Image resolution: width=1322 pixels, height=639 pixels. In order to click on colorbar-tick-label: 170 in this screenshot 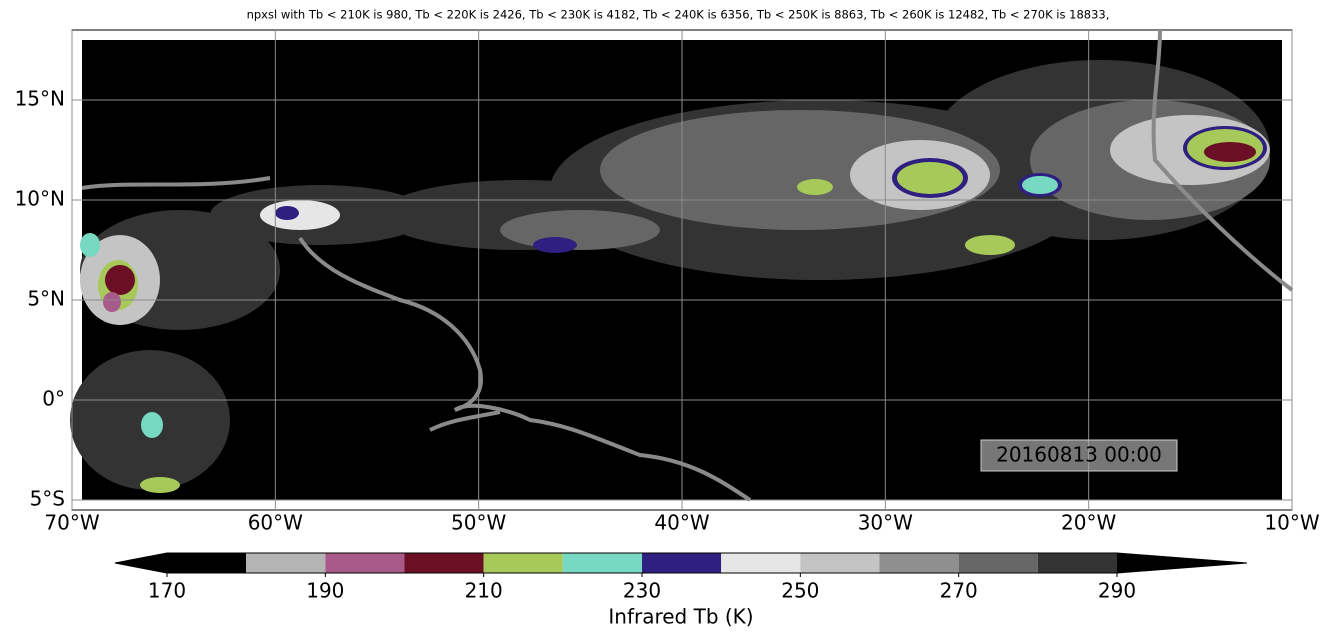, I will do `click(167, 591)`.